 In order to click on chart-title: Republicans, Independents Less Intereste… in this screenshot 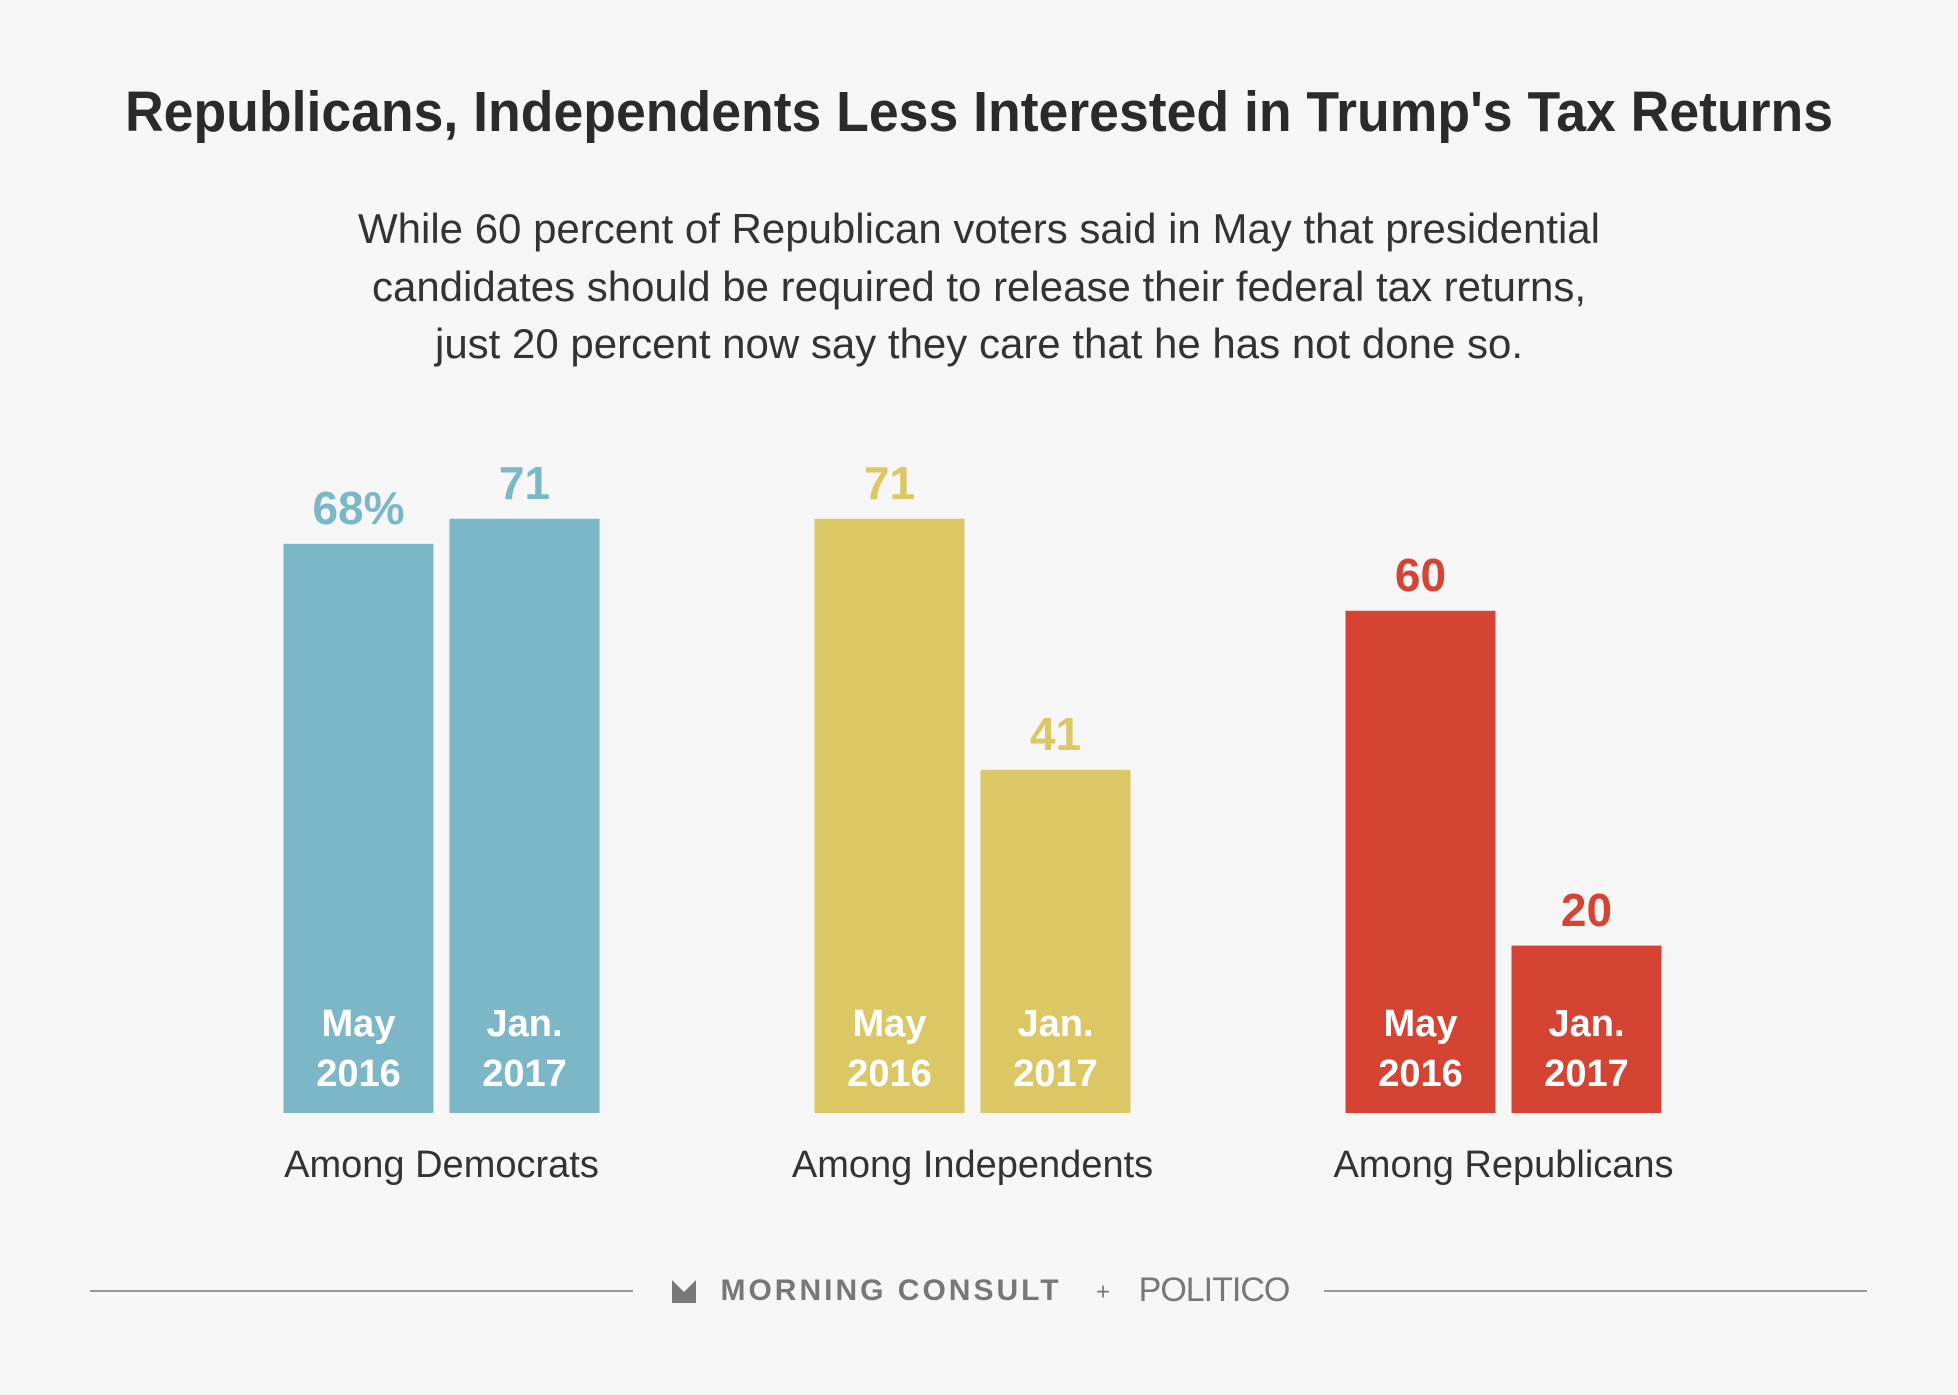, I will do `click(979, 112)`.